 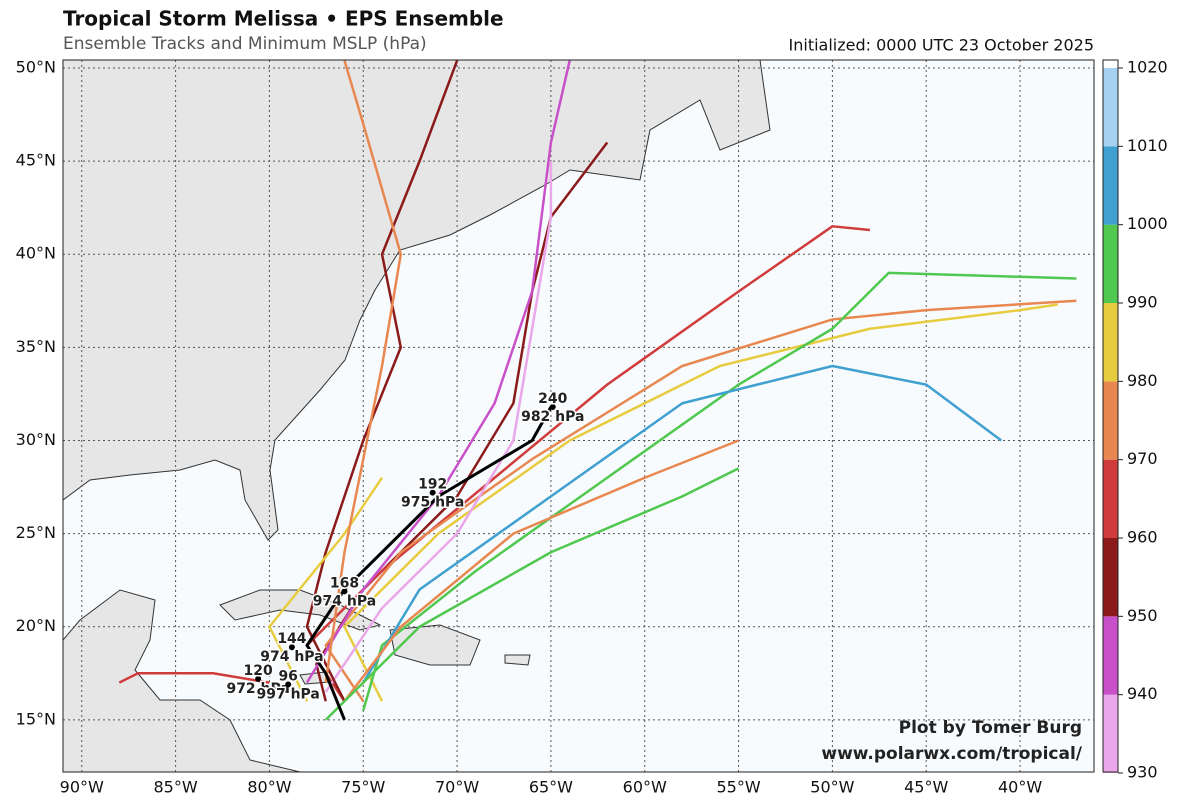 What do you see at coordinates (941, 45) in the screenshot?
I see `init-time: Initialized: 0000 UTC 23 October 2025` at bounding box center [941, 45].